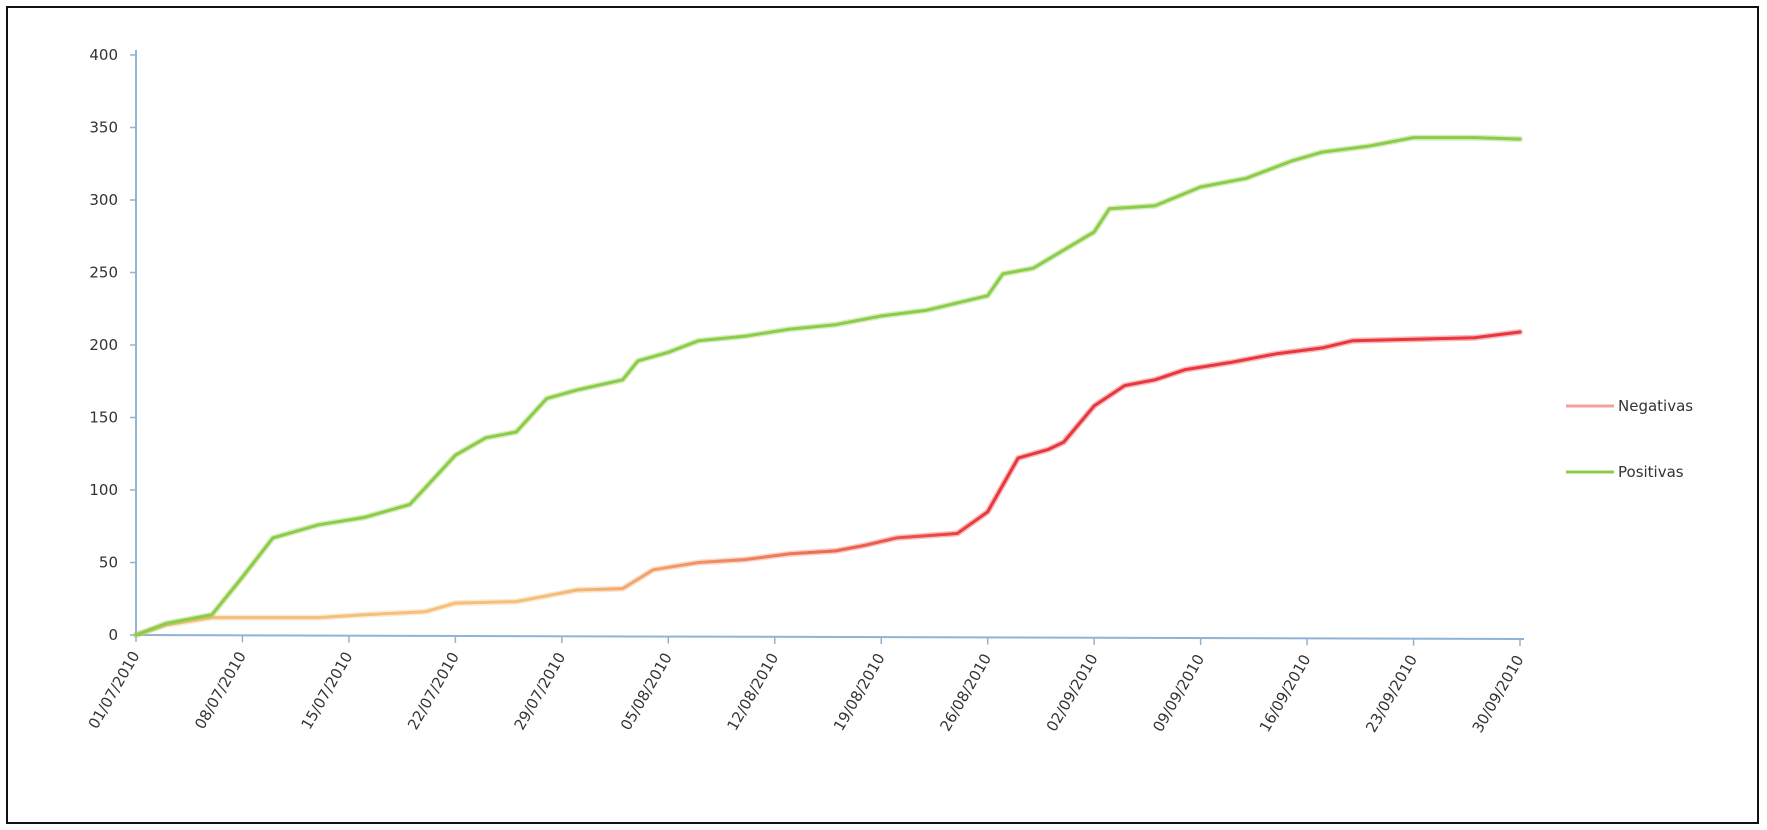  What do you see at coordinates (433, 691) in the screenshot?
I see `x-tick-label: 22/07/2010` at bounding box center [433, 691].